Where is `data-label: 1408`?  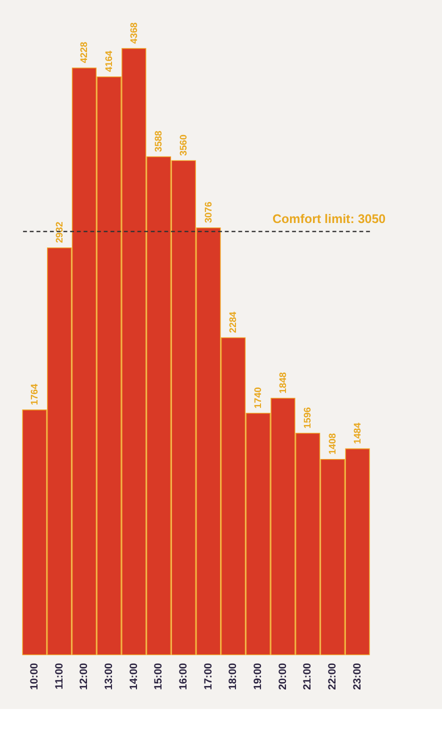
data-label: 1408 is located at coordinates (333, 443).